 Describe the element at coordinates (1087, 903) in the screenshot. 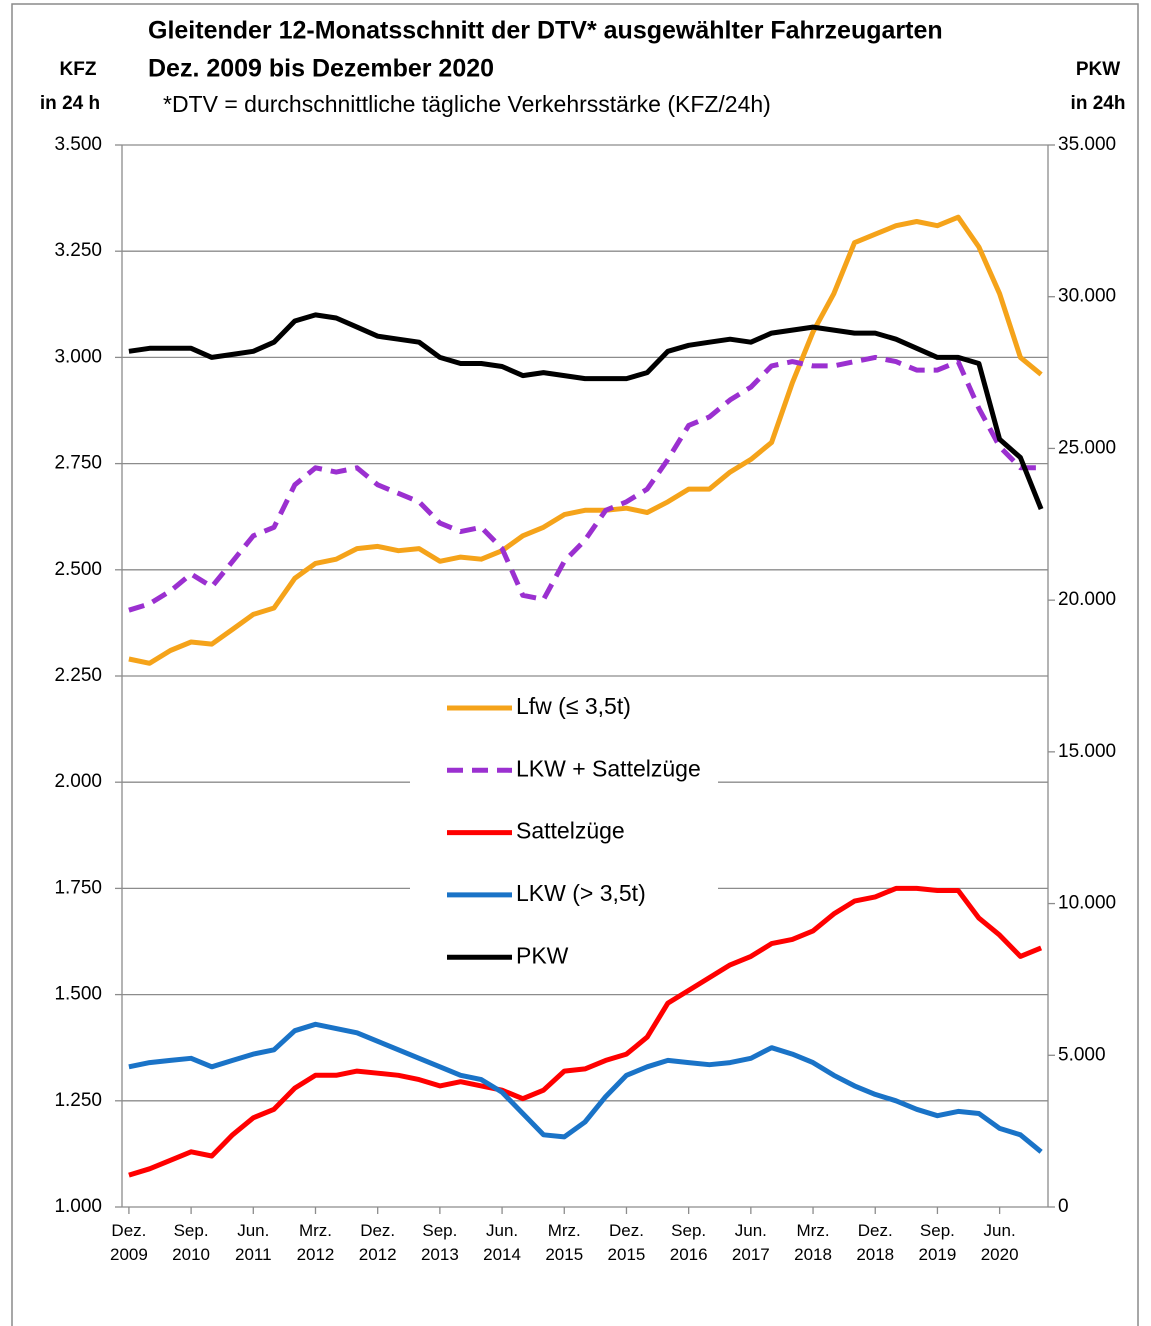

I see `y2-tick-label: 10.000` at that location.